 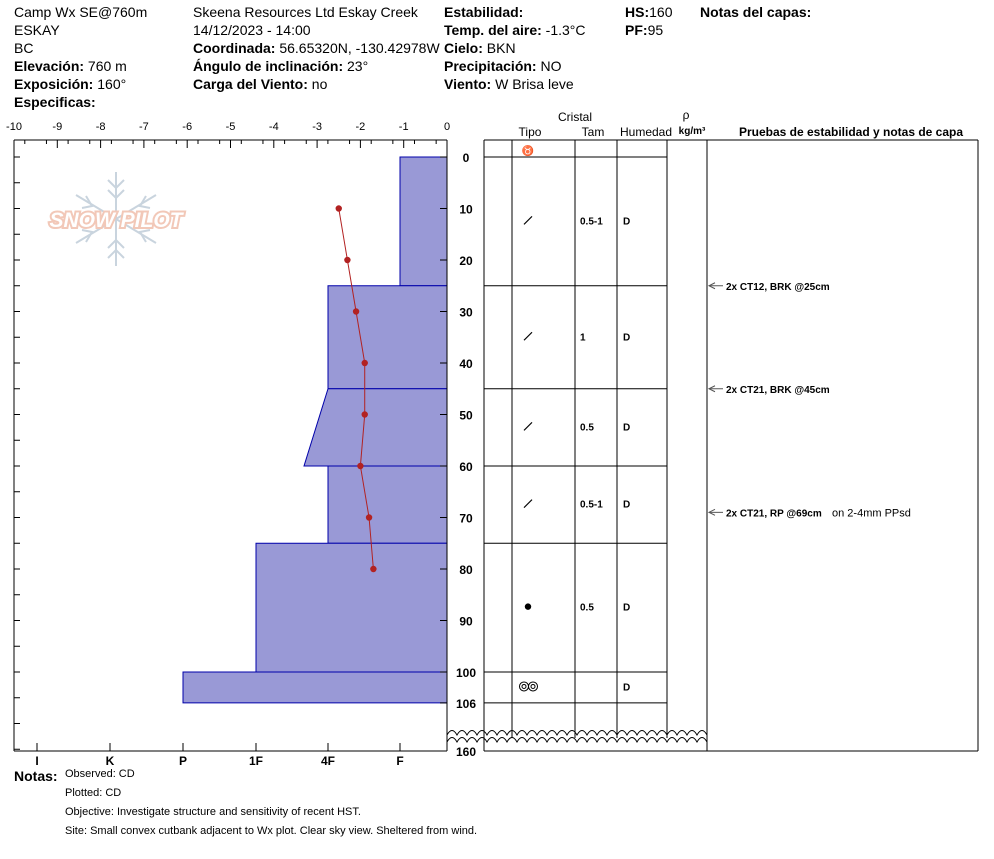 I want to click on depth-tick-label: 80, so click(x=466, y=570).